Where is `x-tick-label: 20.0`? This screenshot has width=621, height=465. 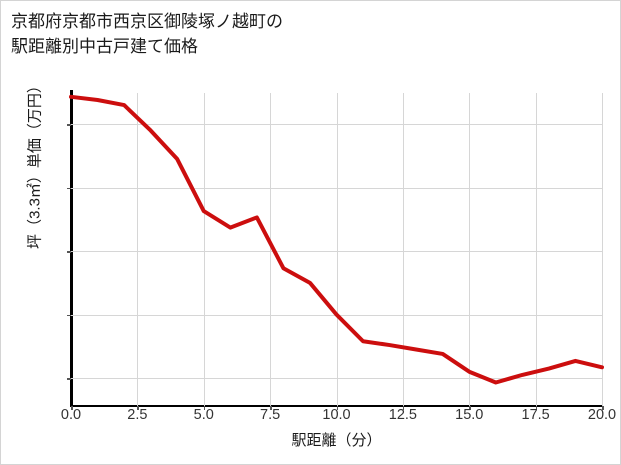
x-tick-label: 20.0 is located at coordinates (602, 415).